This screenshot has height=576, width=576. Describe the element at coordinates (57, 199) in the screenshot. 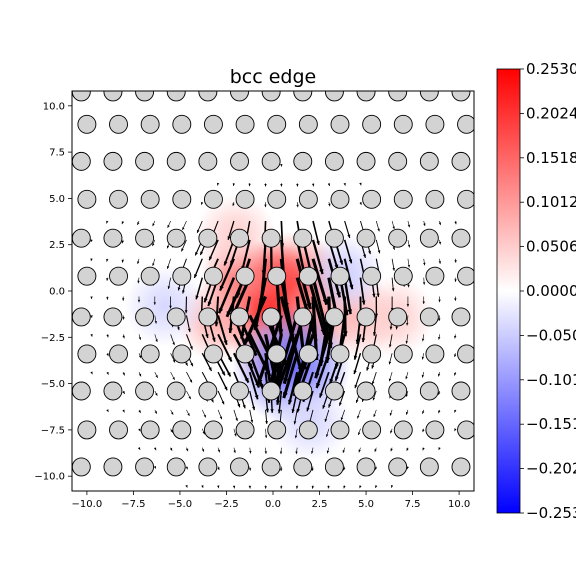

I see `y-tick-label: 5.0` at that location.